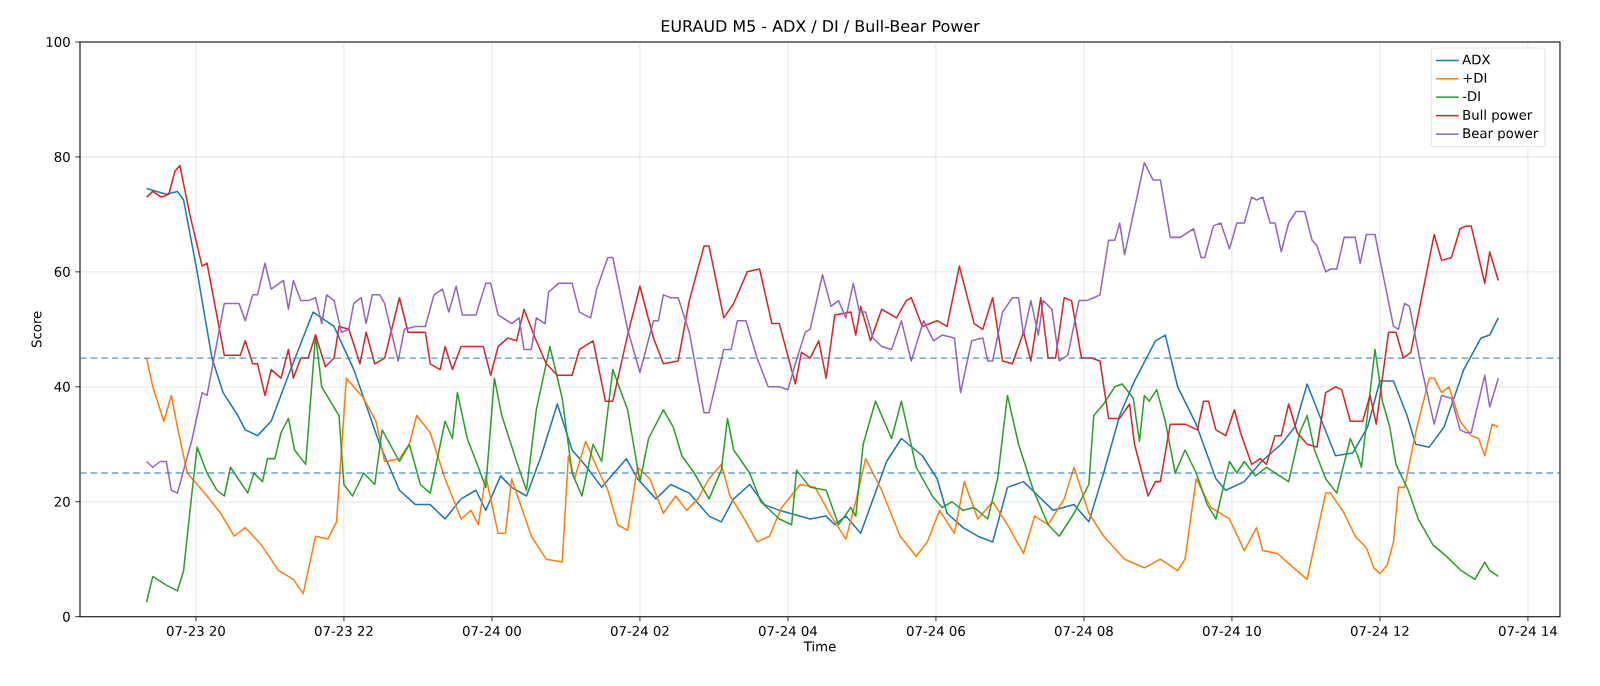  Describe the element at coordinates (1379, 631) in the screenshot. I see `x-tick-label: 07-24 12` at that location.